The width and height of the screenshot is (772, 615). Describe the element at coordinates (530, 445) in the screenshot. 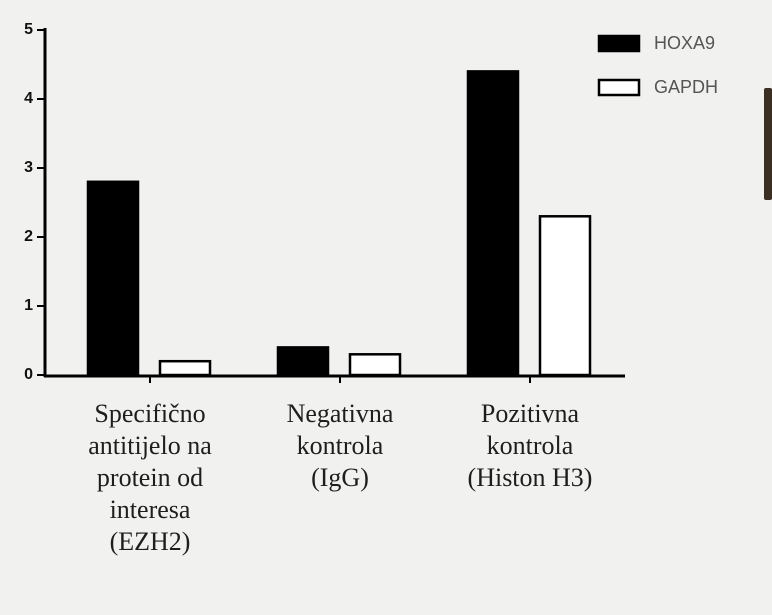

I see `x-tick-label: Pozitivna kontrola (Histon H3)` at that location.